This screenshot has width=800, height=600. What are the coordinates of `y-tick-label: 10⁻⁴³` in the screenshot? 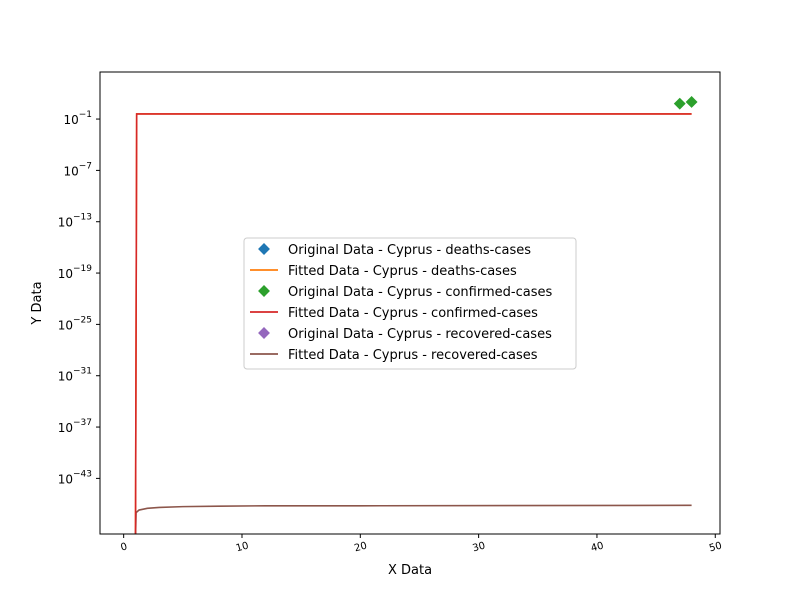 It's located at (75, 477).